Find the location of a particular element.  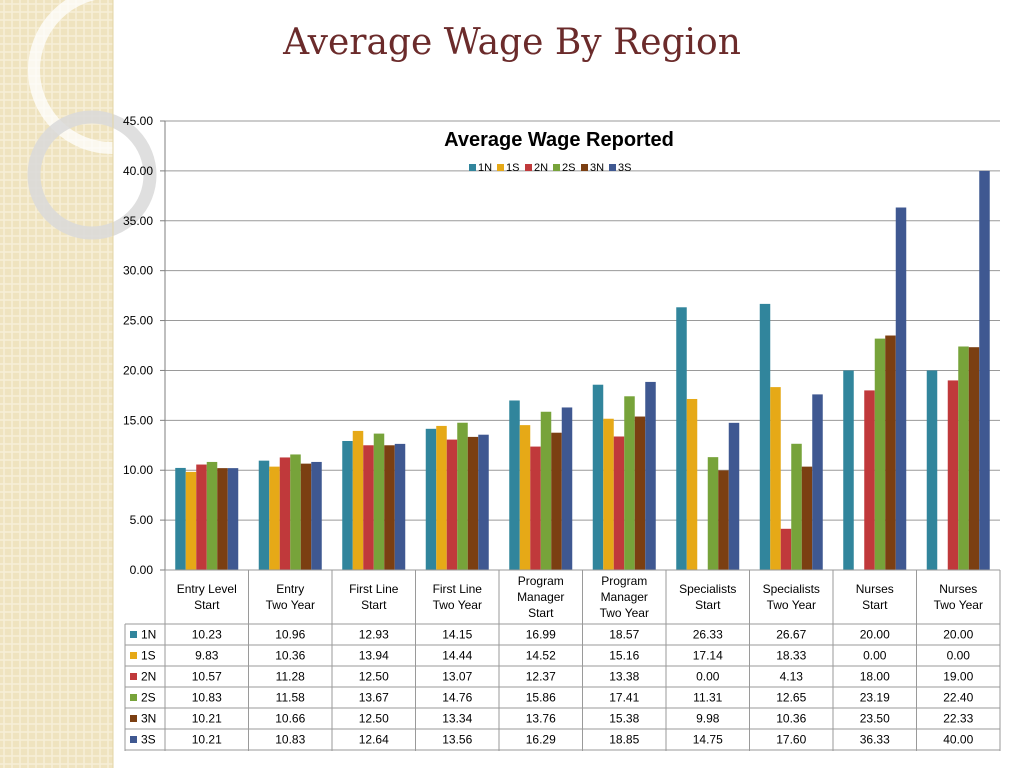

decor-ring-large is located at coordinates (112, 77).